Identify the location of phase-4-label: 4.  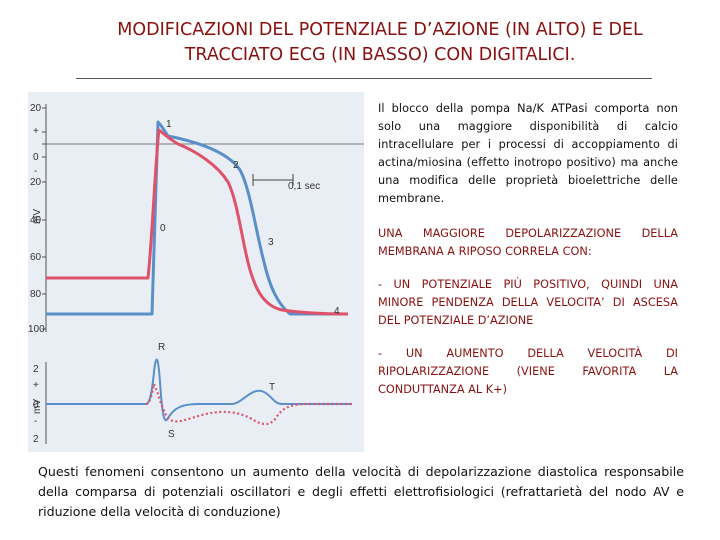
(337, 311).